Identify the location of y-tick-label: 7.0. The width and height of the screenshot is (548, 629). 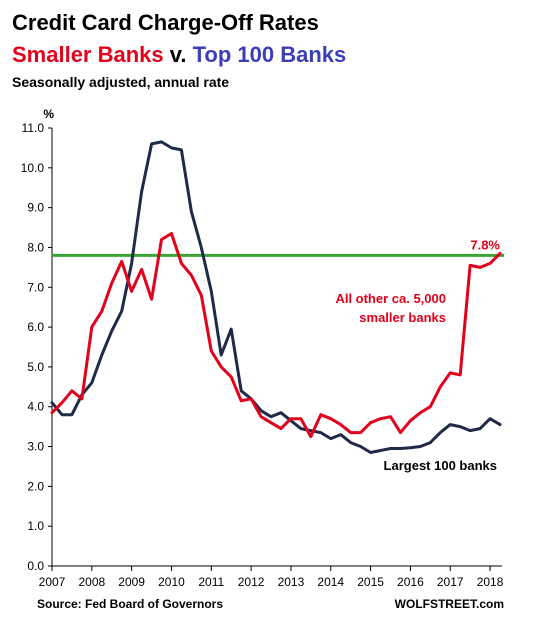
(35, 287).